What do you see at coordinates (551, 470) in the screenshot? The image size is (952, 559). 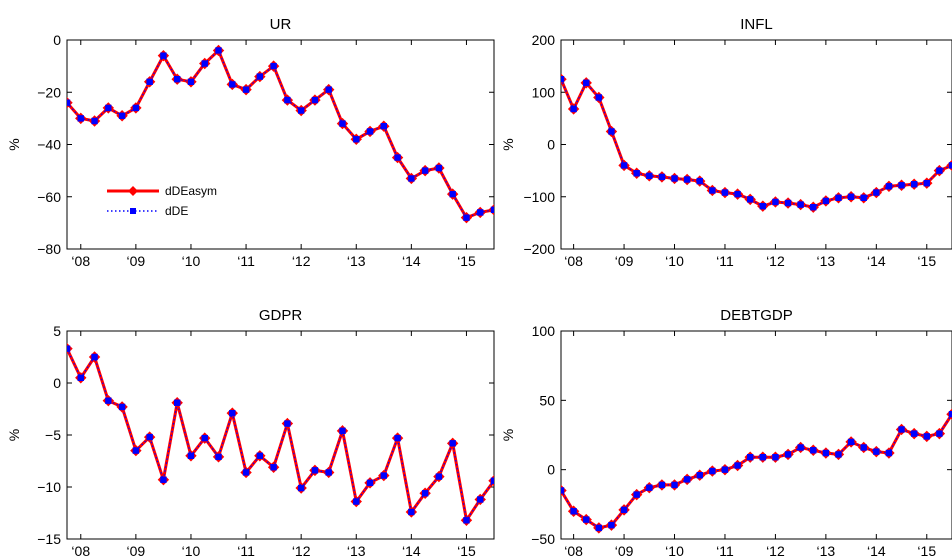 I see `y-tick-label: 0` at bounding box center [551, 470].